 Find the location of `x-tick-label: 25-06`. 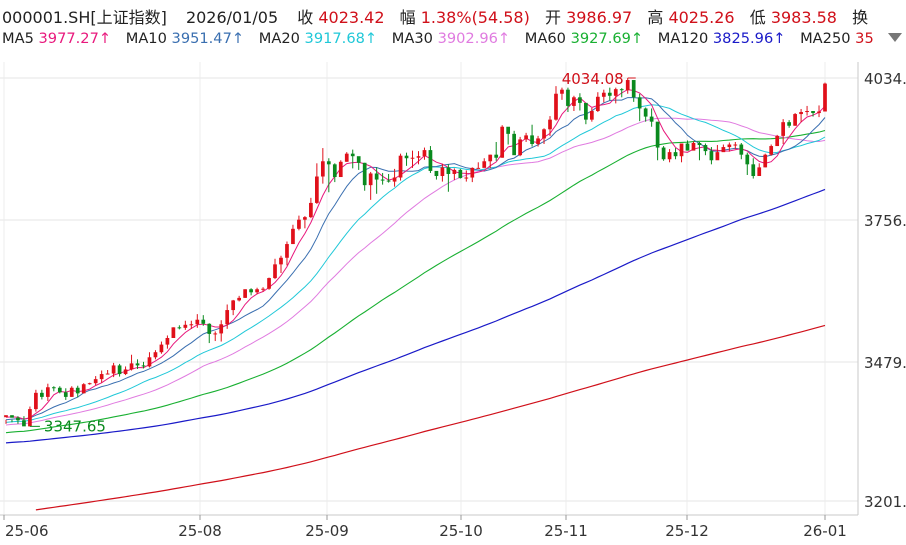

x-tick-label: 25-06 is located at coordinates (27, 531).